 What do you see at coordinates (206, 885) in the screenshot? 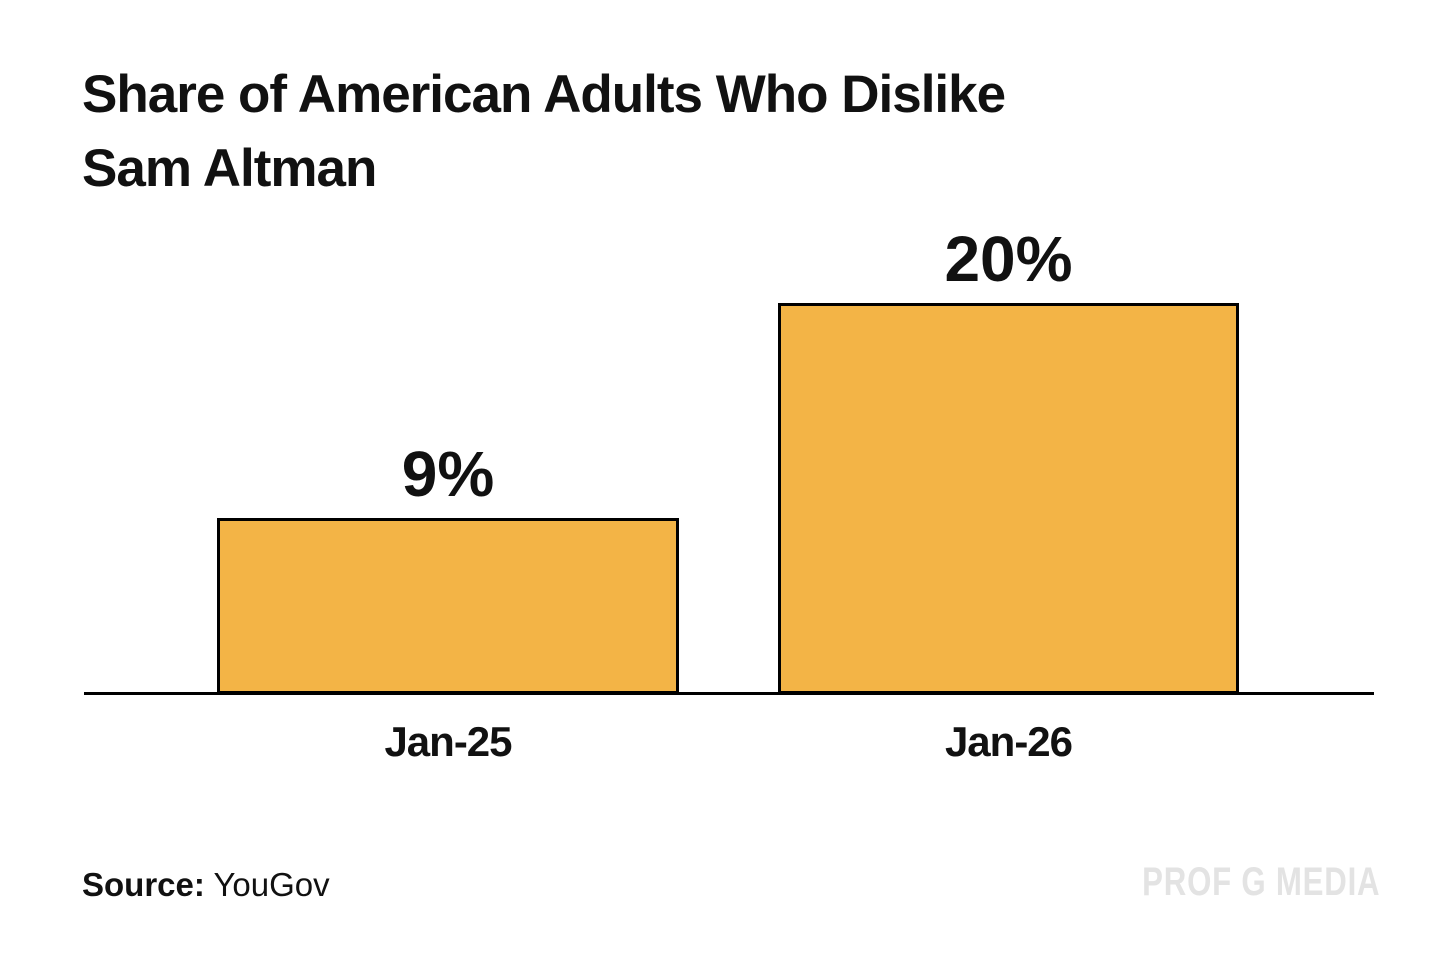
I see `source-line: Source: YouGov` at bounding box center [206, 885].